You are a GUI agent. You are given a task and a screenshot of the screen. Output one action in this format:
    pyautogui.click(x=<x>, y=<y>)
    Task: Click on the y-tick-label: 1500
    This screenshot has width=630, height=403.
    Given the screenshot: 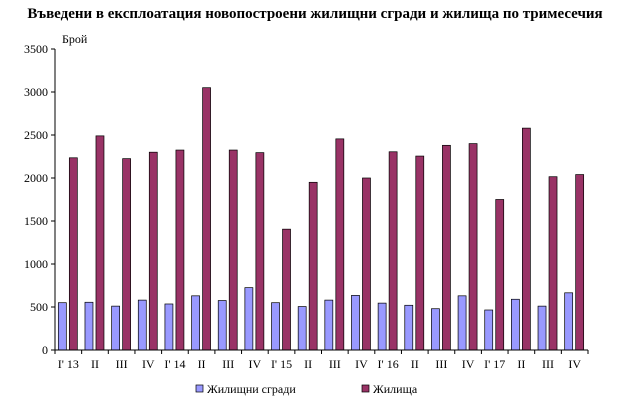 What is the action you would take?
    pyautogui.click(x=36, y=221)
    